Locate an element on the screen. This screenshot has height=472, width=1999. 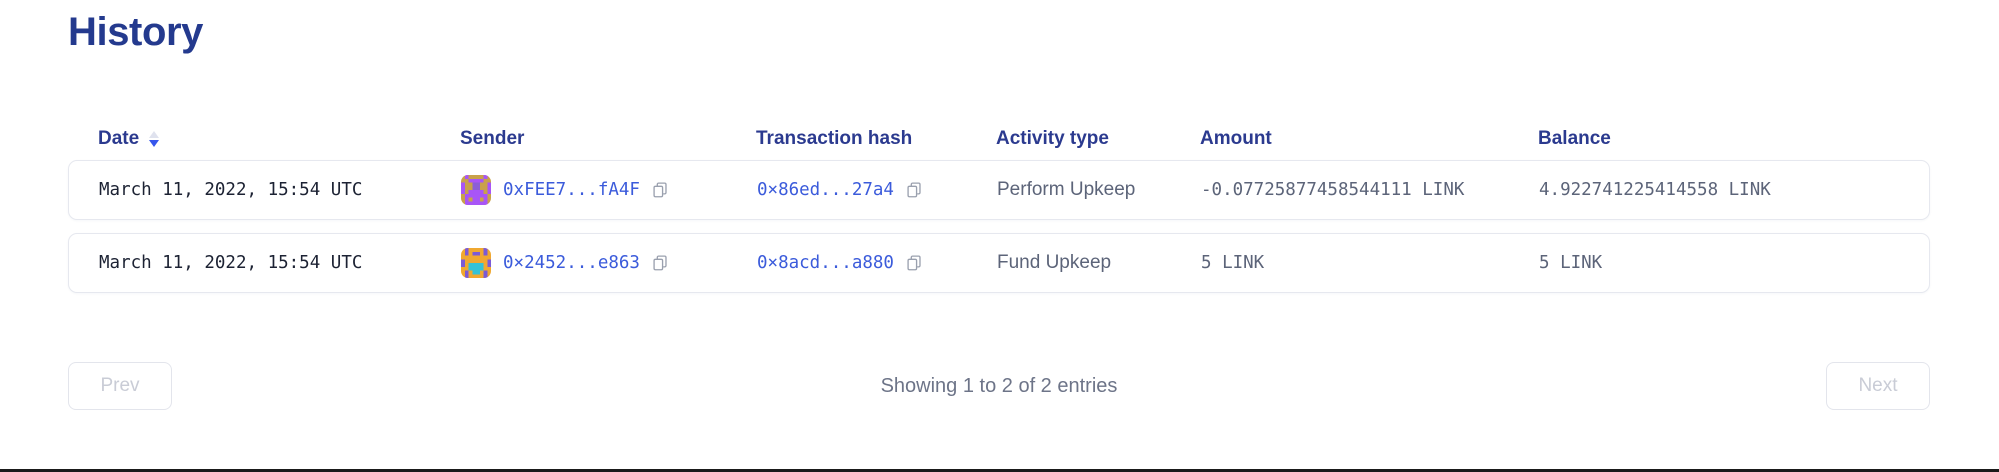
column-header-transaction-hash: Transaction hash is located at coordinates (834, 138).